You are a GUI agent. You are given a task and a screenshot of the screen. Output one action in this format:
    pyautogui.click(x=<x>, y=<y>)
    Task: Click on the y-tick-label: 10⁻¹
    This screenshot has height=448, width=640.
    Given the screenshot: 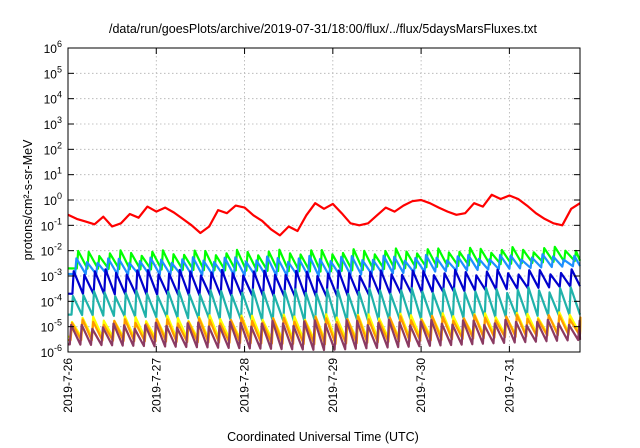 What is the action you would take?
    pyautogui.click(x=51, y=224)
    